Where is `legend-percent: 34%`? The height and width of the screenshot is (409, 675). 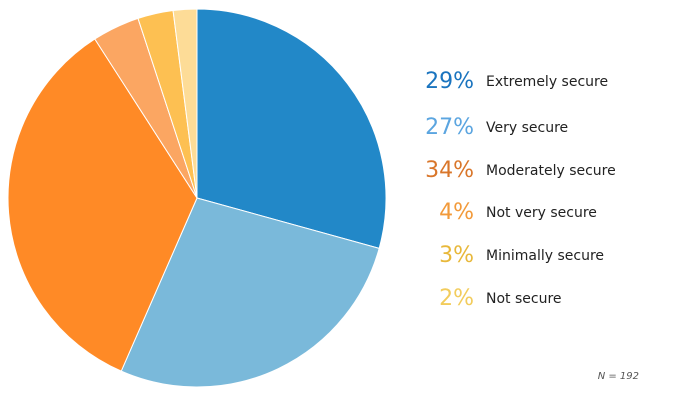 legend-percent: 34% is located at coordinates (449, 170).